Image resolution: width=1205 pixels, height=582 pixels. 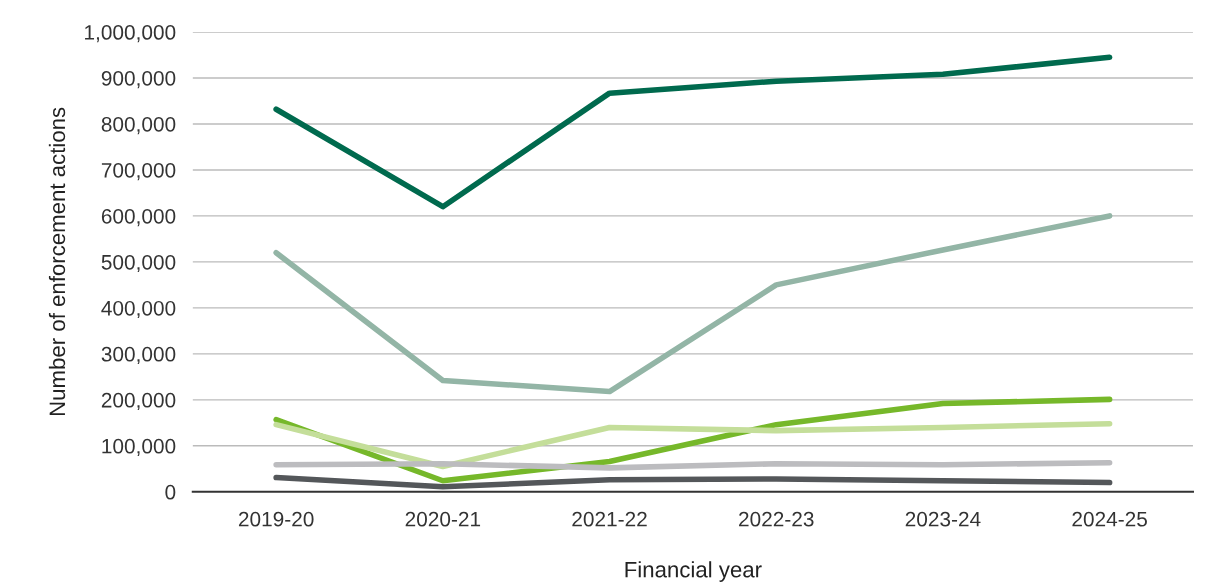 What do you see at coordinates (139, 447) in the screenshot?
I see `y-tick-label: 100,000` at bounding box center [139, 447].